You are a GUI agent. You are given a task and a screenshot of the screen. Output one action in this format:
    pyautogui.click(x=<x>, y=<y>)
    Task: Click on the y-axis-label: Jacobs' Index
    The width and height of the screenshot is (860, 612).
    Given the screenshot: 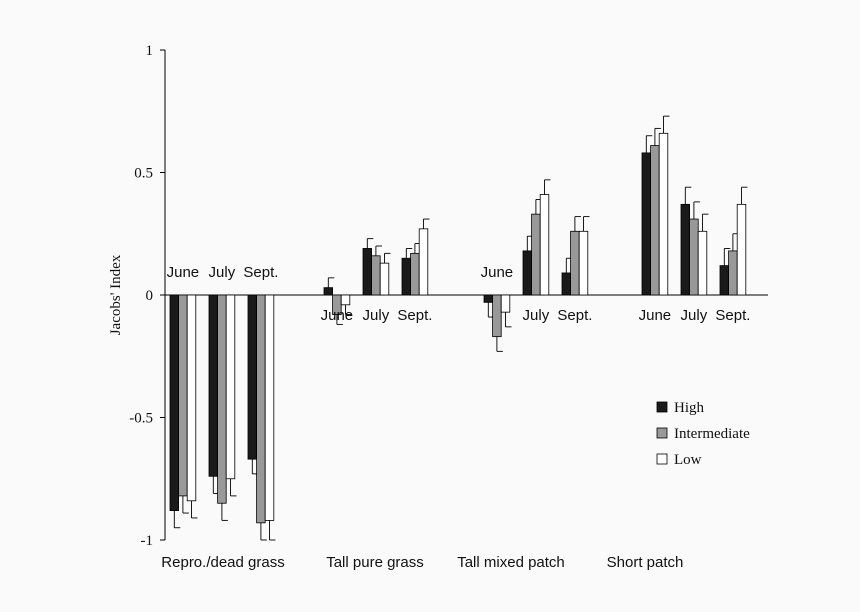 What is the action you would take?
    pyautogui.click(x=116, y=294)
    